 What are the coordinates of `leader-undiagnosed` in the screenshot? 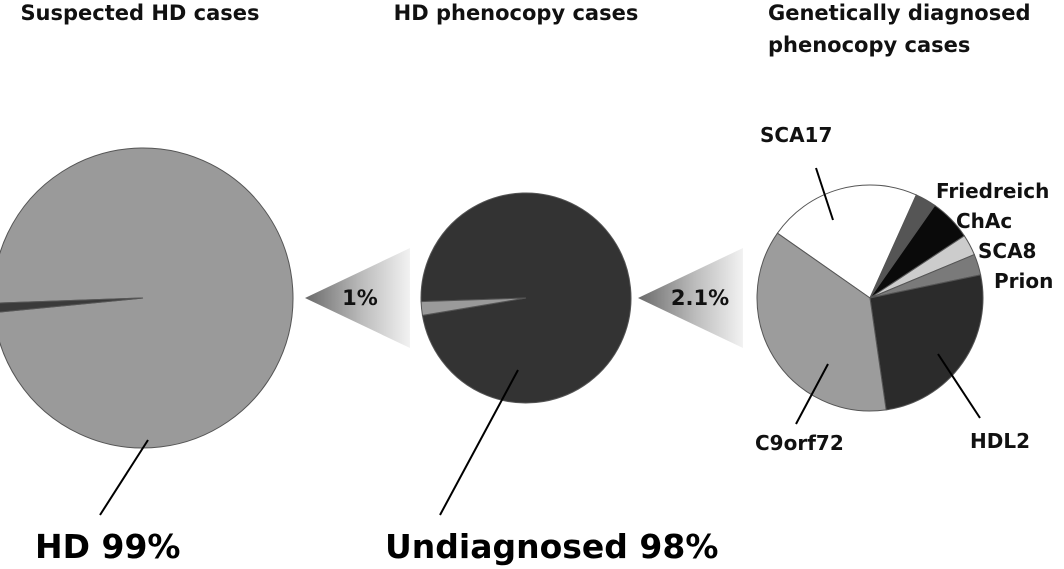 It's located at (479, 442).